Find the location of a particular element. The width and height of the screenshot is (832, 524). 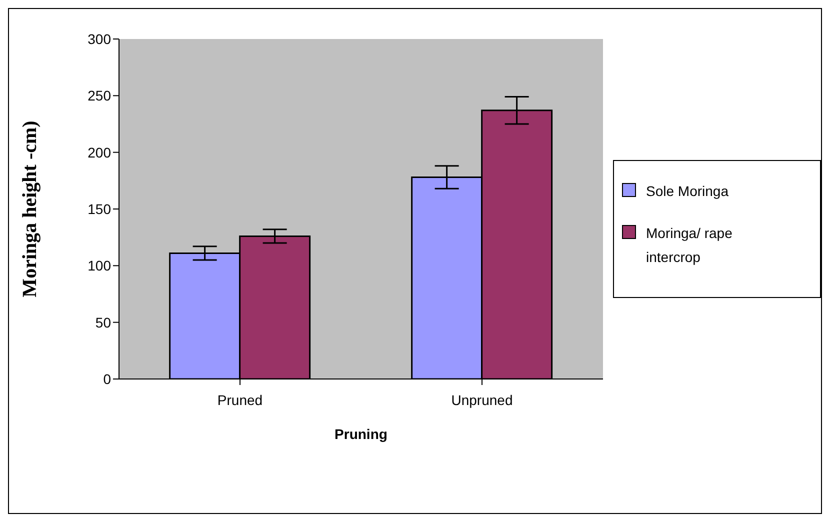

y-axis-title: Moringa height -cm) is located at coordinates (30, 209).